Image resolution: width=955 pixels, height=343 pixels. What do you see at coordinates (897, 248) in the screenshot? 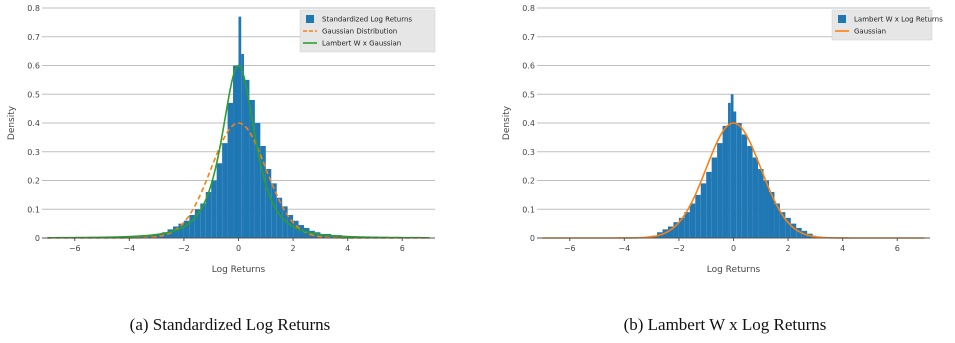
I see `chart-b-xtick-label: 6` at bounding box center [897, 248].